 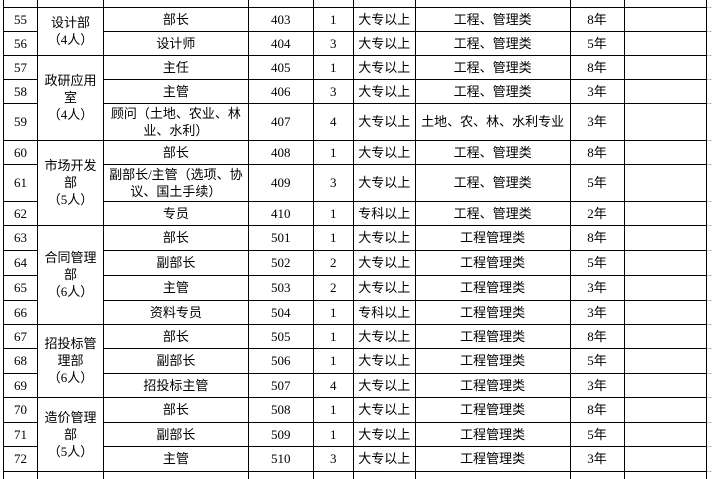 What do you see at coordinates (280, 237) in the screenshot?
I see `cell-code: 501` at bounding box center [280, 237].